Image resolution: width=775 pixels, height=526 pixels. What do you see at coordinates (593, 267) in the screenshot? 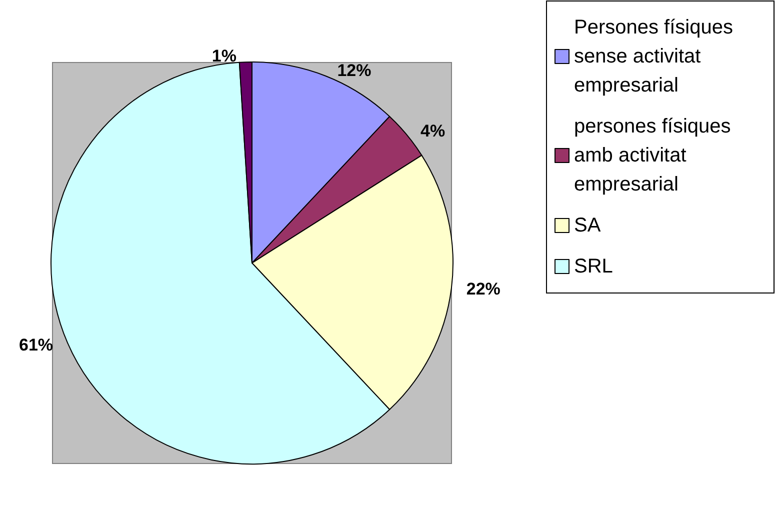
I see `legend-label: SRL` at bounding box center [593, 267].